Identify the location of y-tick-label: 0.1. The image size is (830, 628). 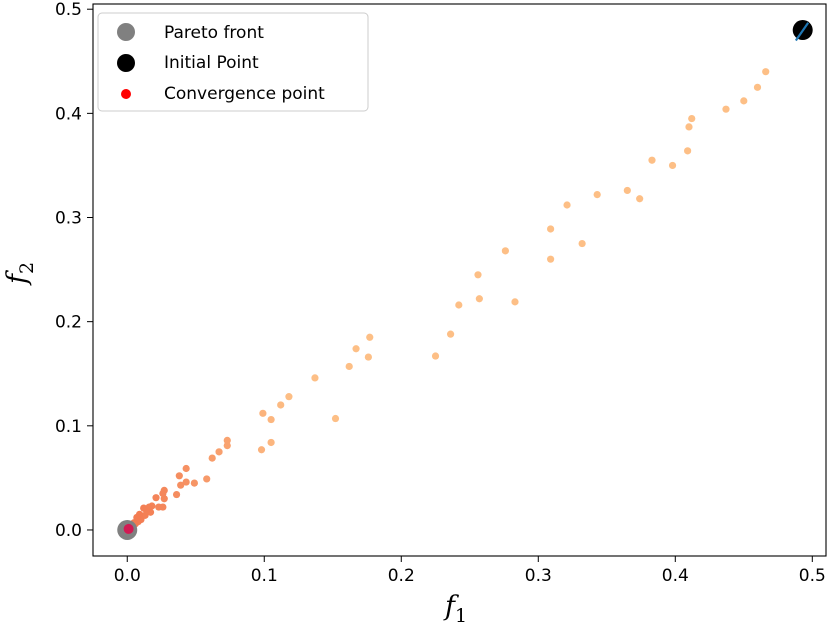
(68, 427).